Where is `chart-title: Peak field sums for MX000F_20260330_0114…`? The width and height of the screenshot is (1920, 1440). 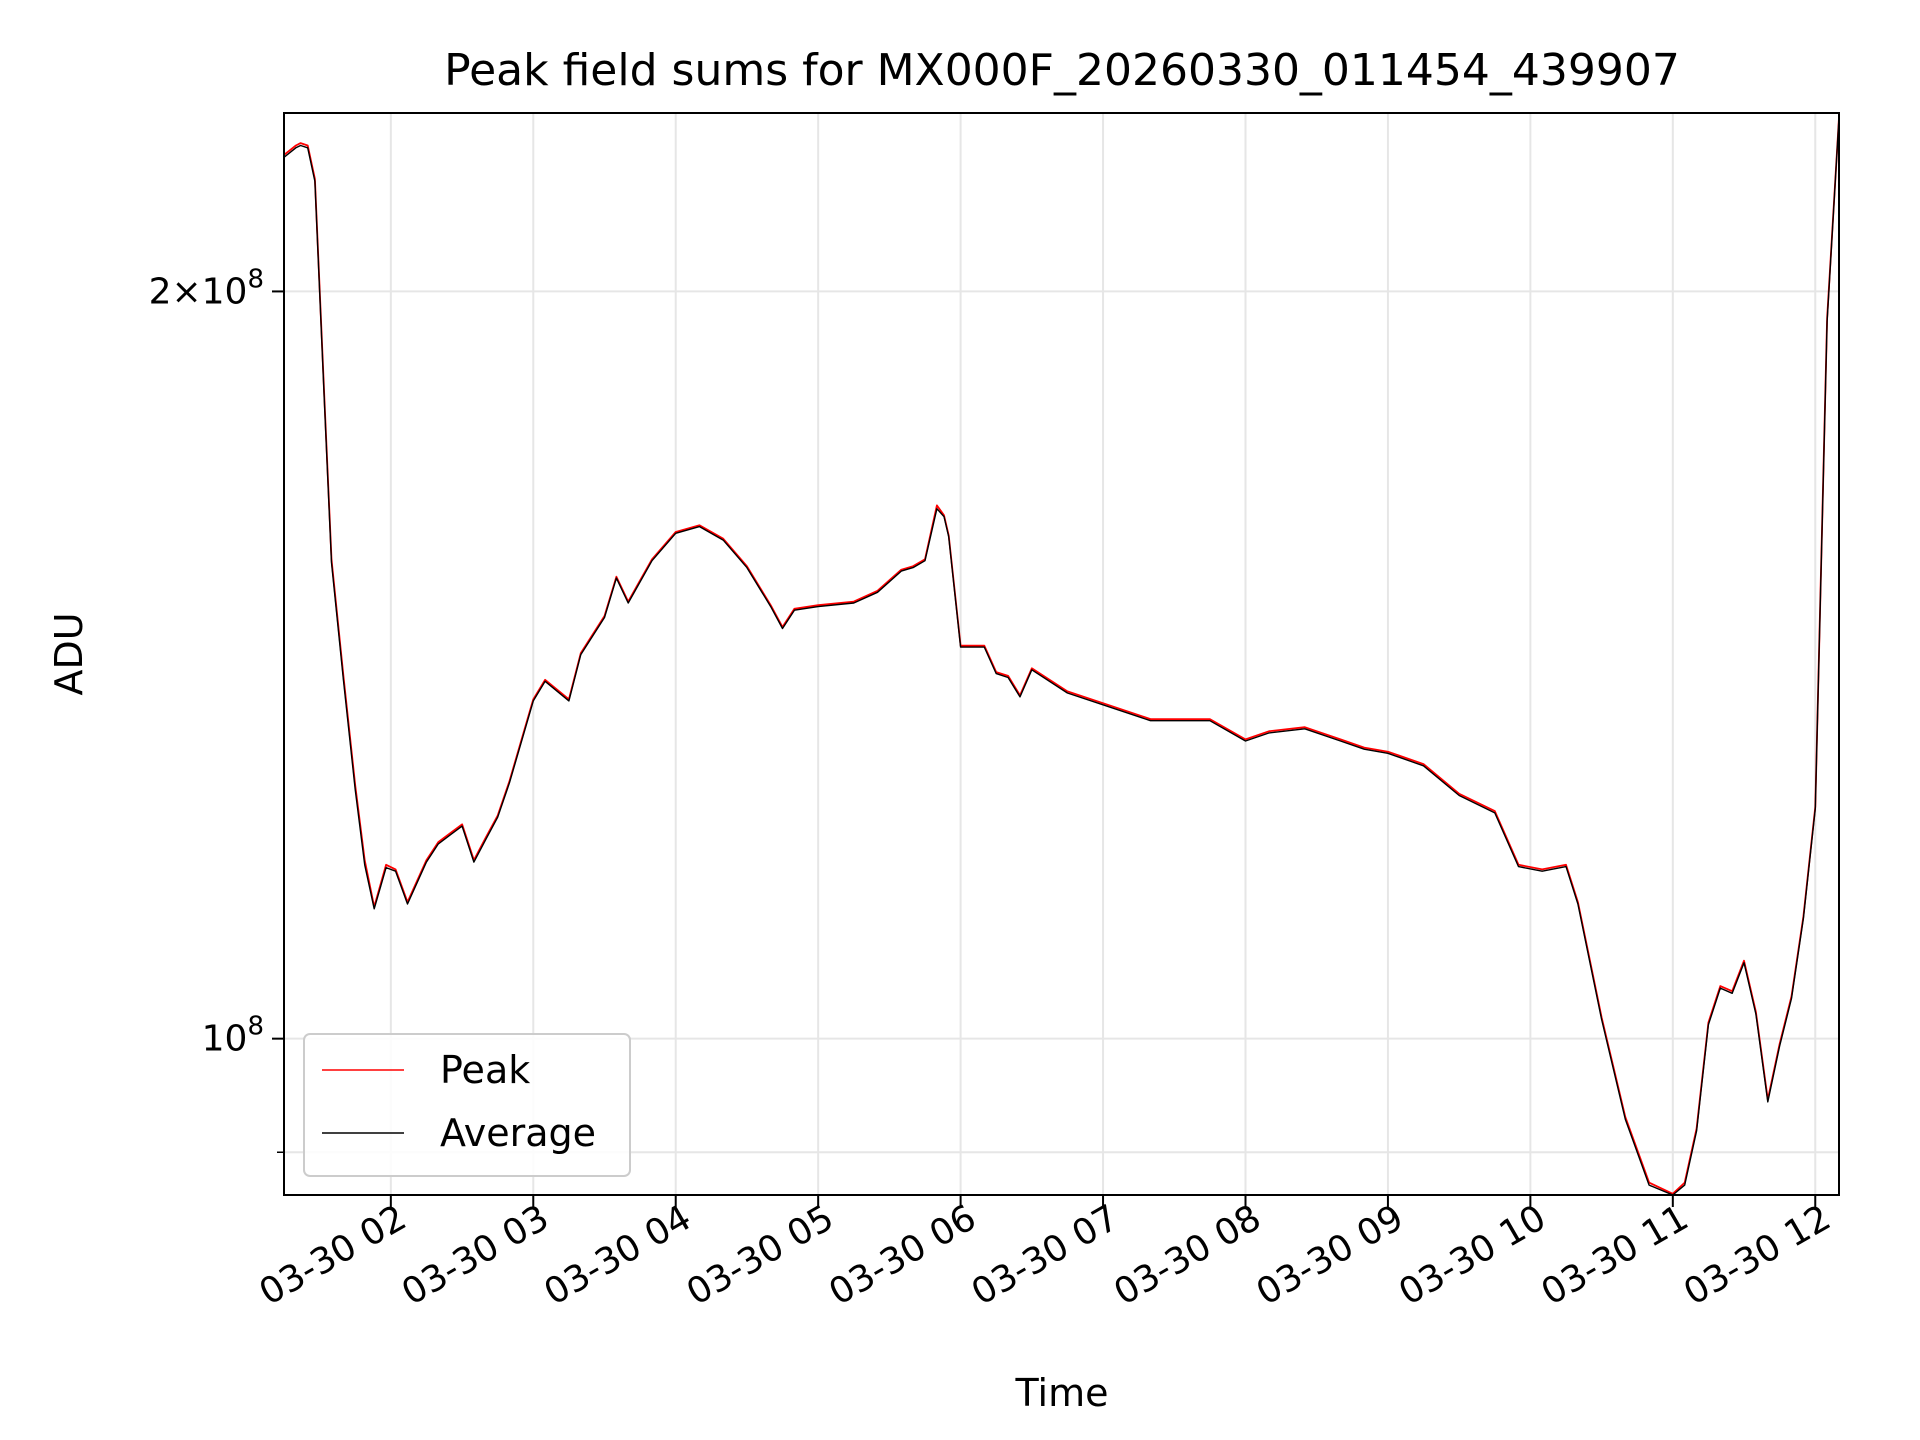
chart-title: Peak field sums for MX000F_20260330_0114… is located at coordinates (1062, 70).